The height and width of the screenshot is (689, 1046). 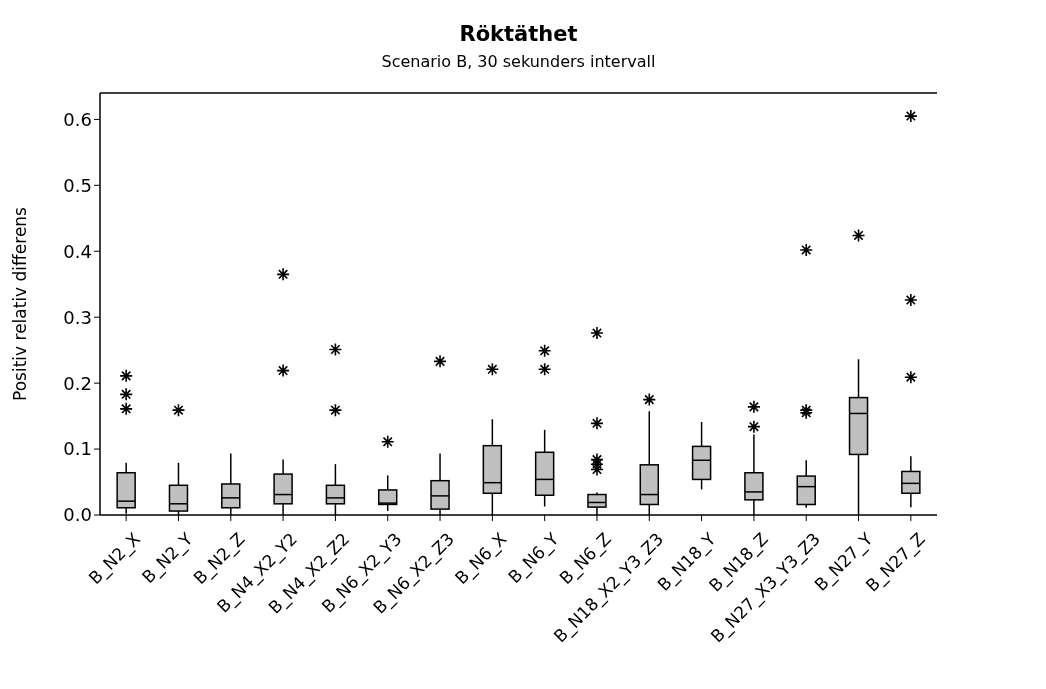 What do you see at coordinates (77, 449) in the screenshot?
I see `y-tick-label: 0.1` at bounding box center [77, 449].